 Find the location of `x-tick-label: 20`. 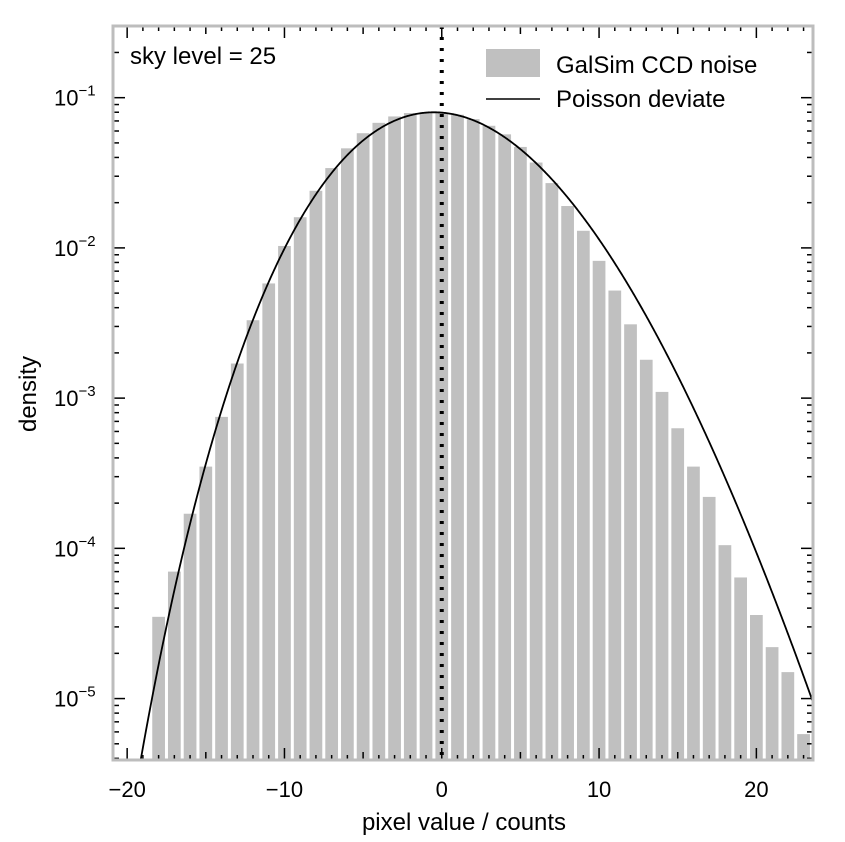

x-tick-label: 20 is located at coordinates (756, 789).